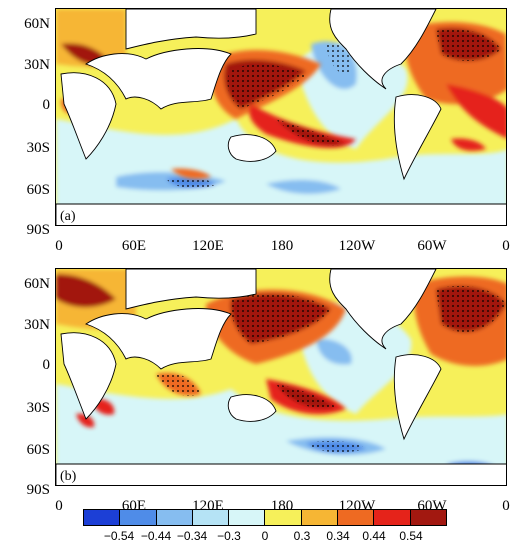  I want to click on colorbar-label-4: −0.3, so click(229, 536).